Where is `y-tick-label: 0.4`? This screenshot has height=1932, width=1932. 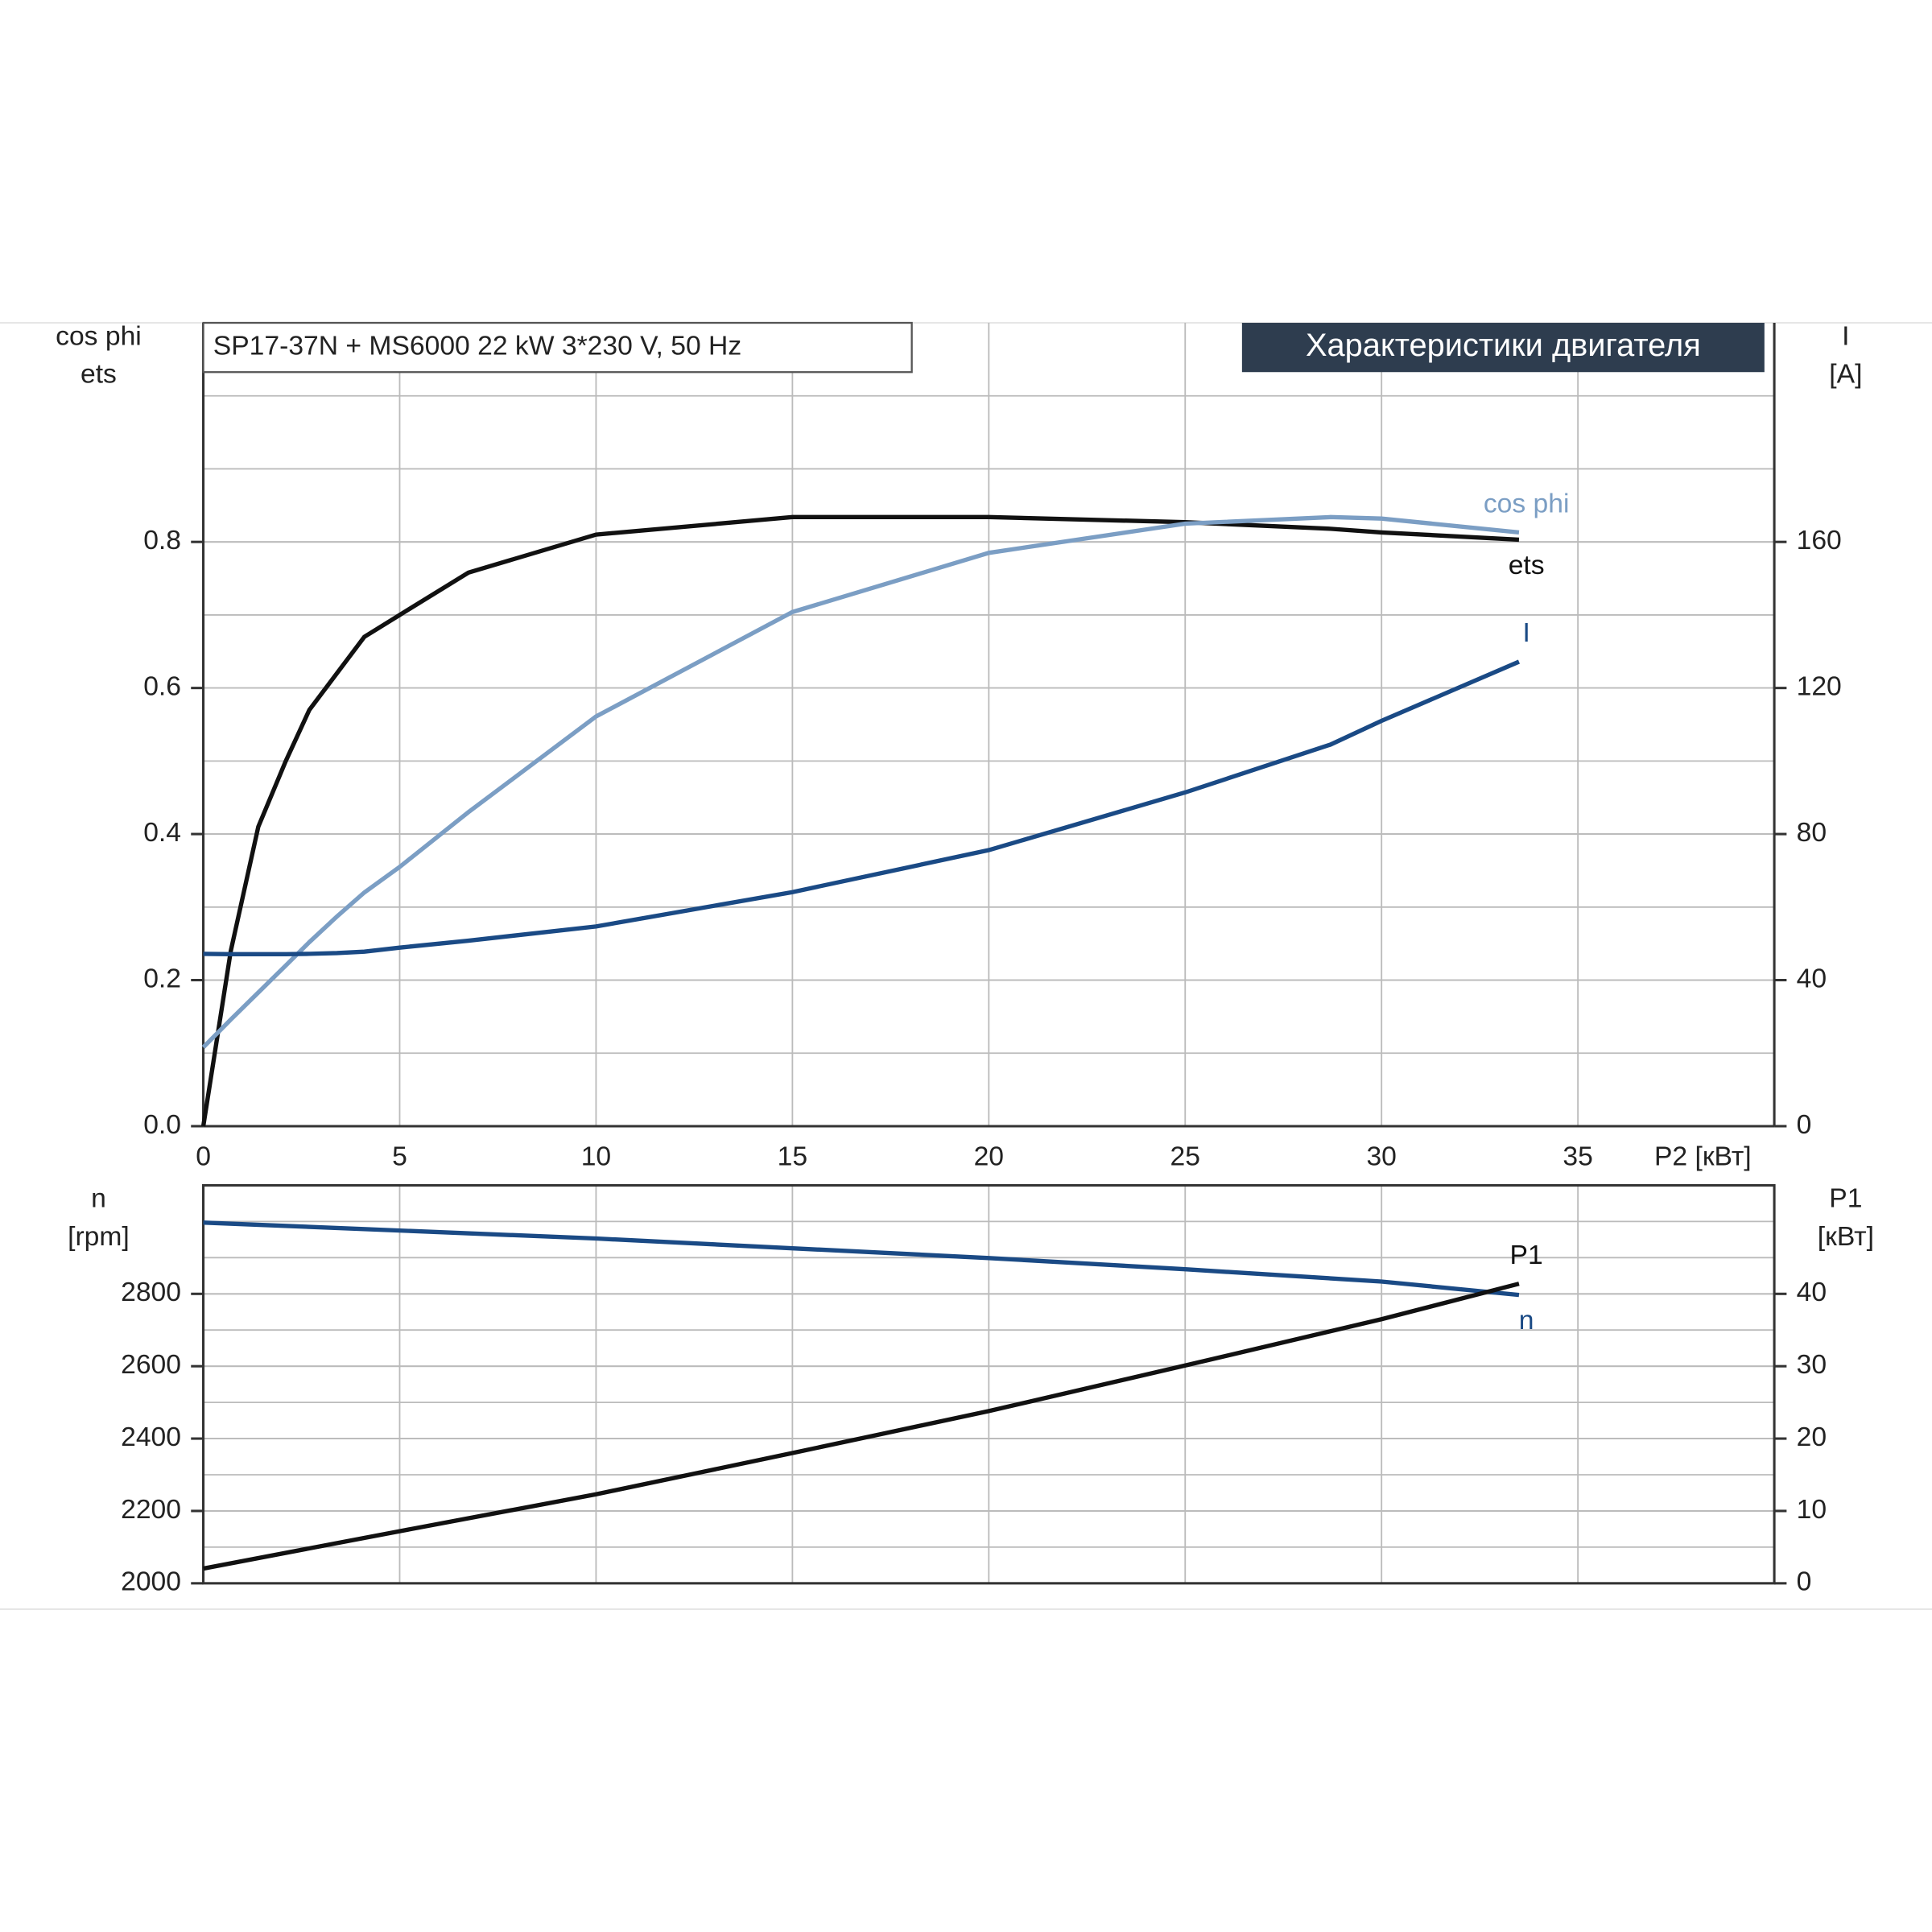
y-tick-label: 0.4 is located at coordinates (162, 833).